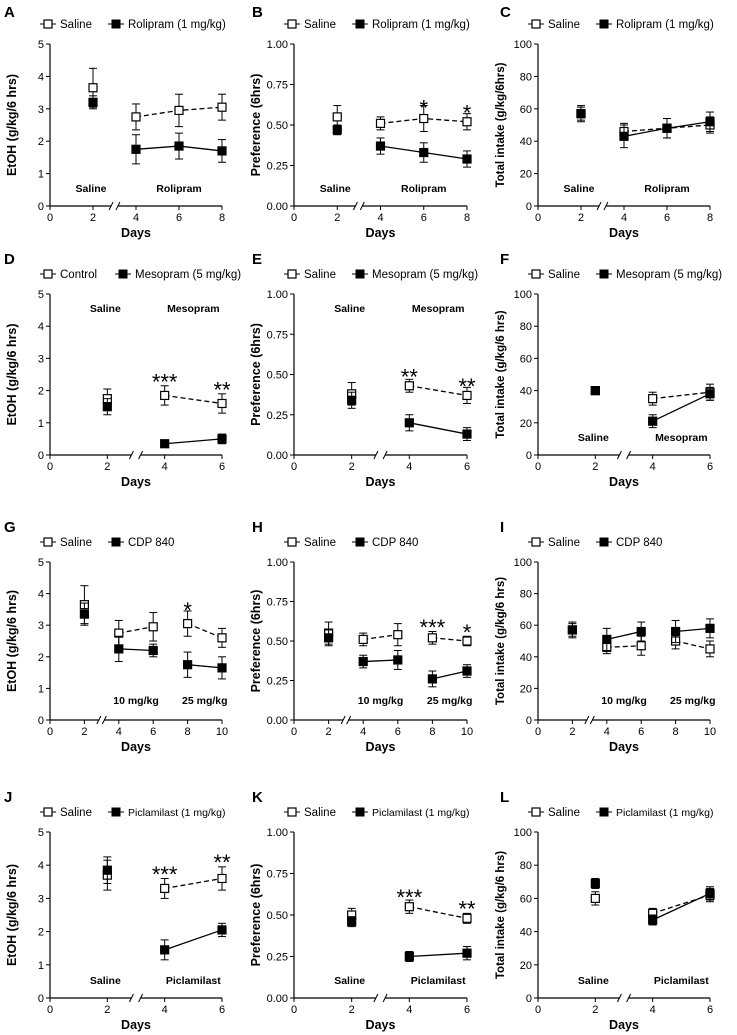 This screenshot has height=1035, width=737. What do you see at coordinates (193, 309) in the screenshot?
I see `phase-label-2: Mesopram` at bounding box center [193, 309].